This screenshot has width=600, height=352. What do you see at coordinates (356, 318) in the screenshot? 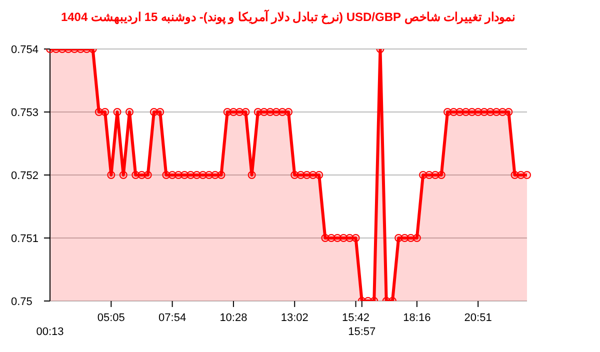
I see `x-tick-label: 15:42` at bounding box center [356, 318].